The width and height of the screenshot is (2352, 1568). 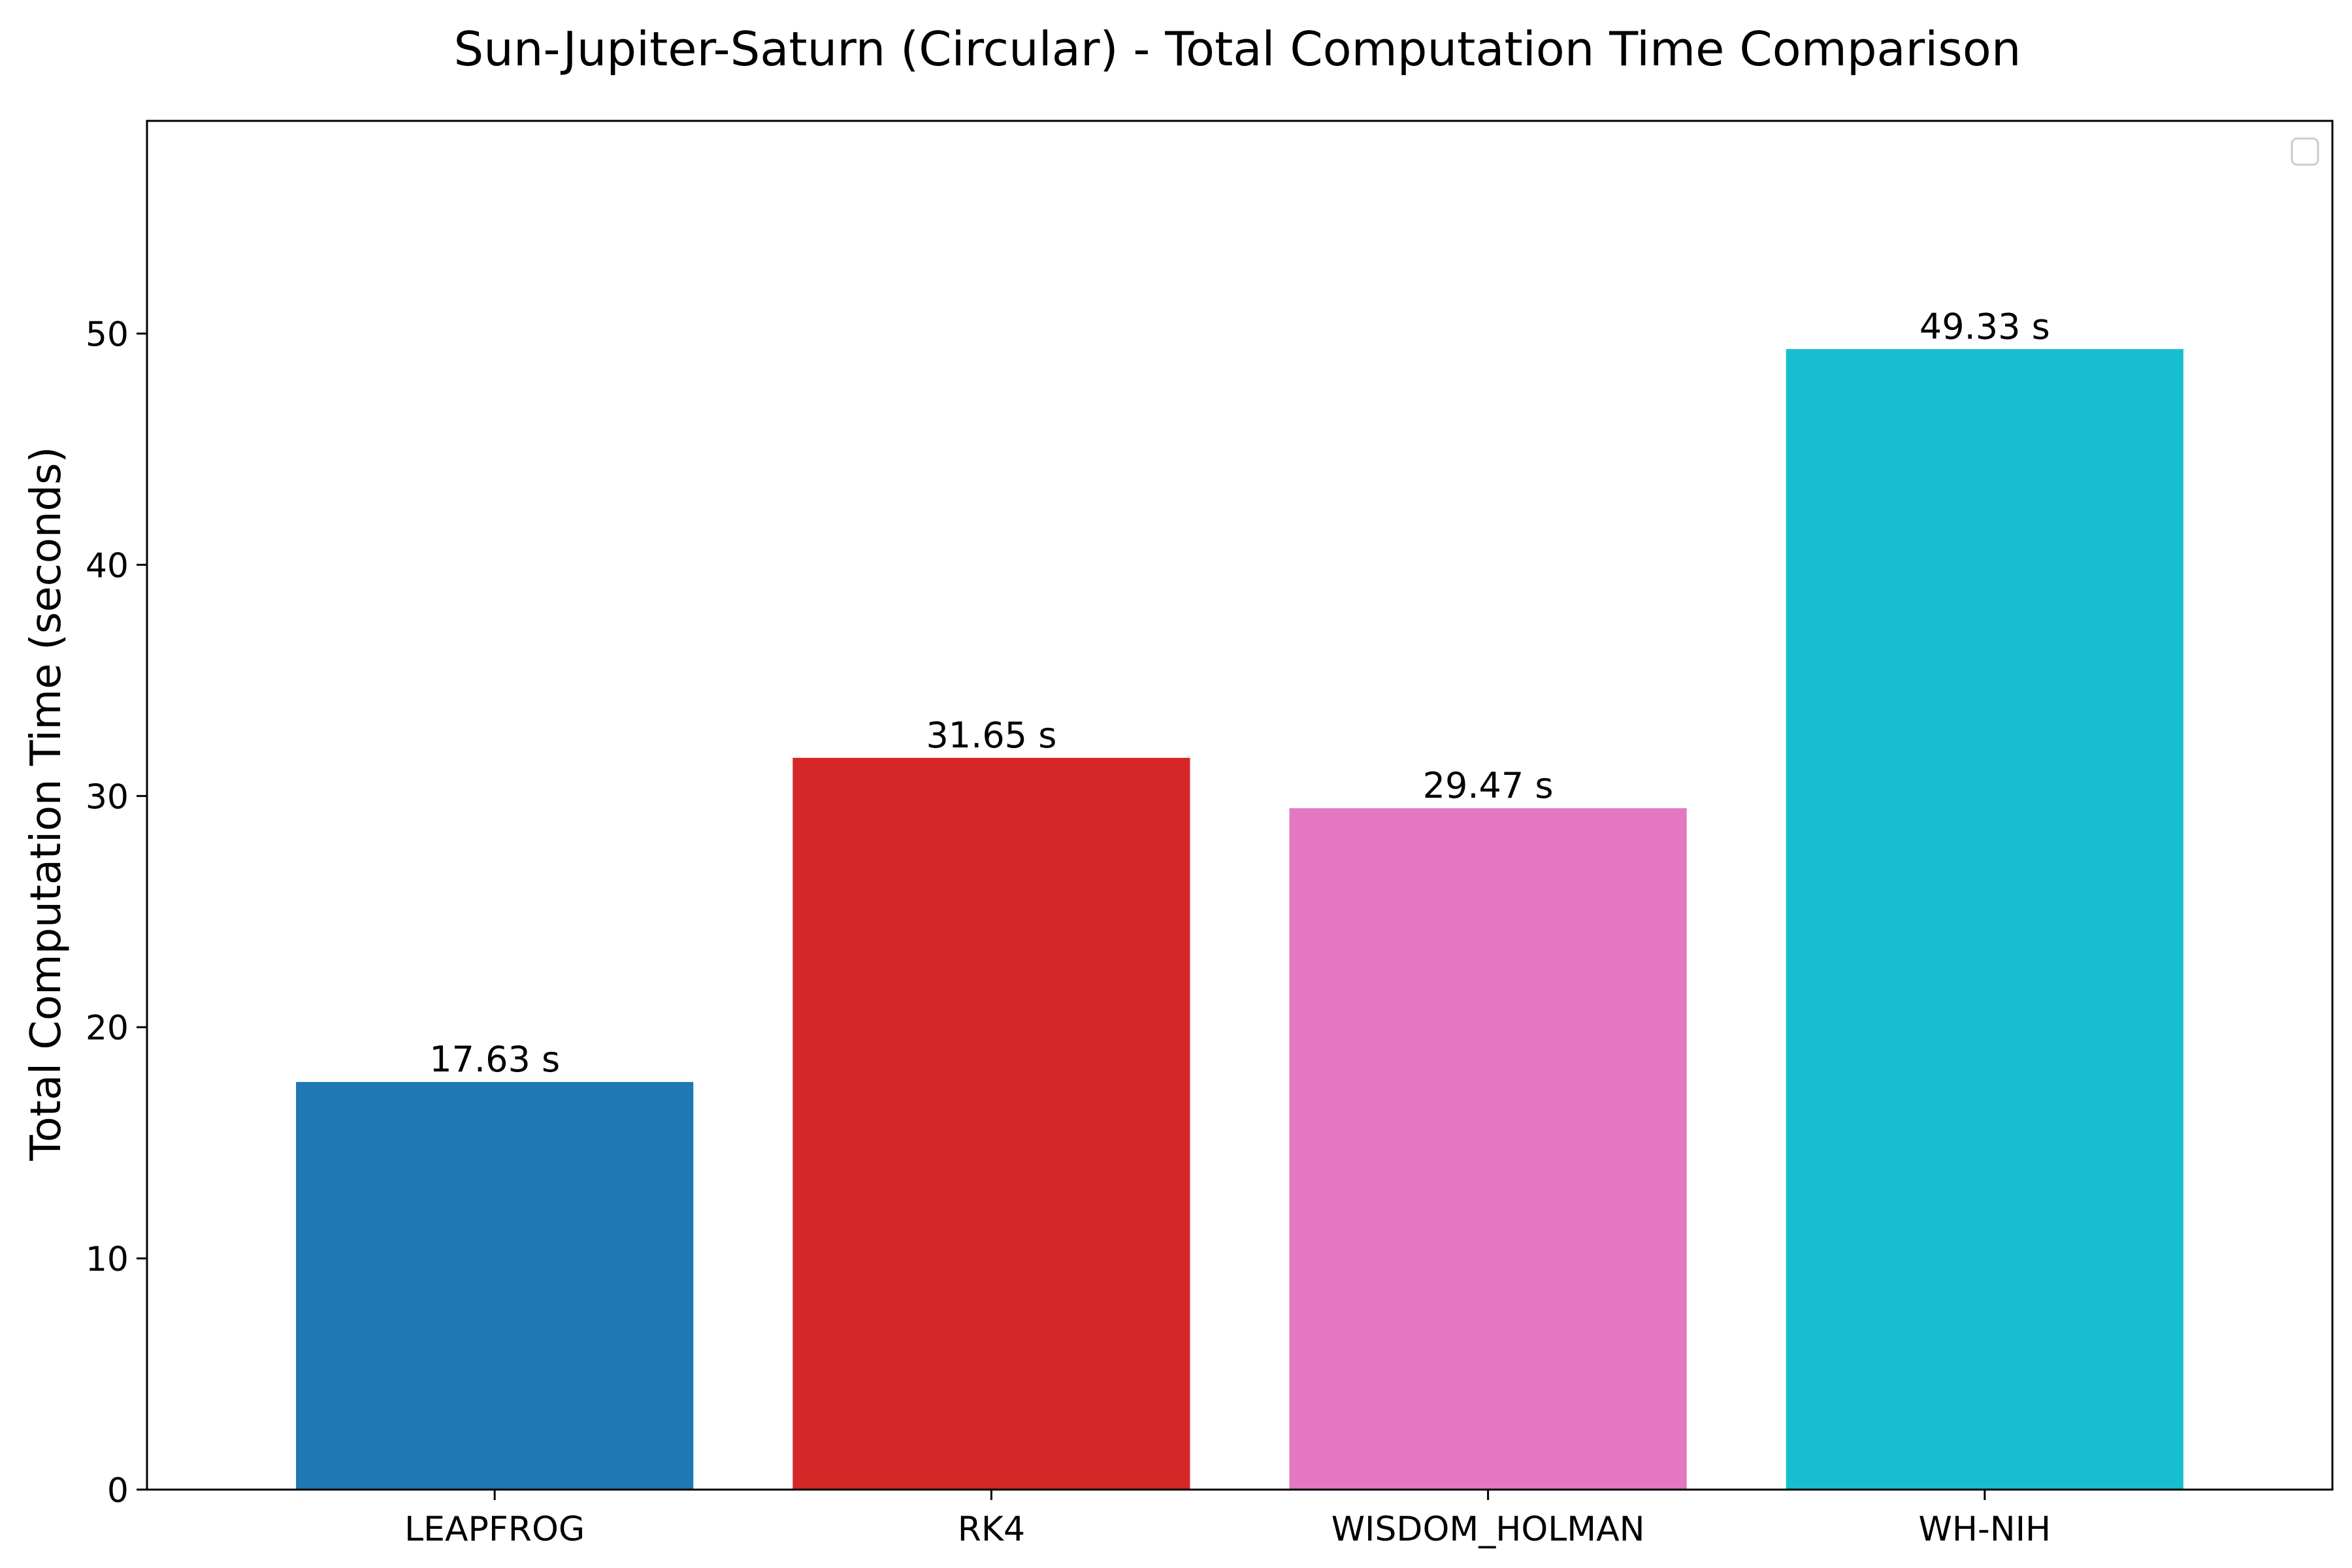 What do you see at coordinates (1488, 785) in the screenshot?
I see `data-label-wisdom-holman: 29.47 s` at bounding box center [1488, 785].